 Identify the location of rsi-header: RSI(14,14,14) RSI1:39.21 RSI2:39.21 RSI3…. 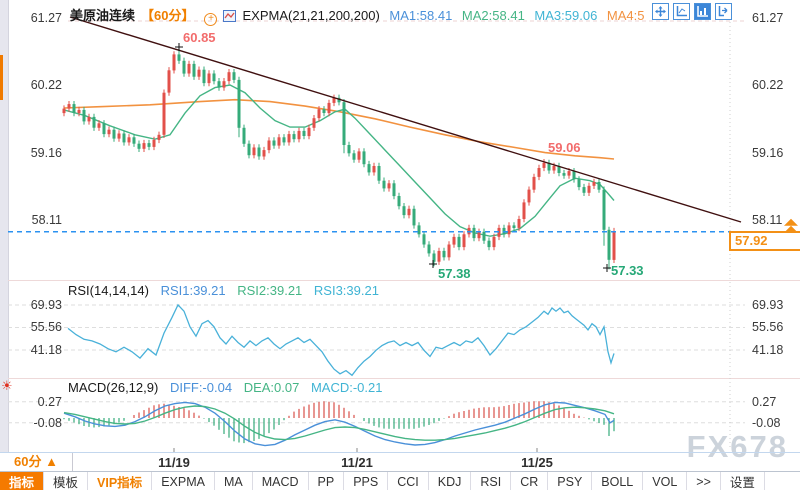
(227, 290).